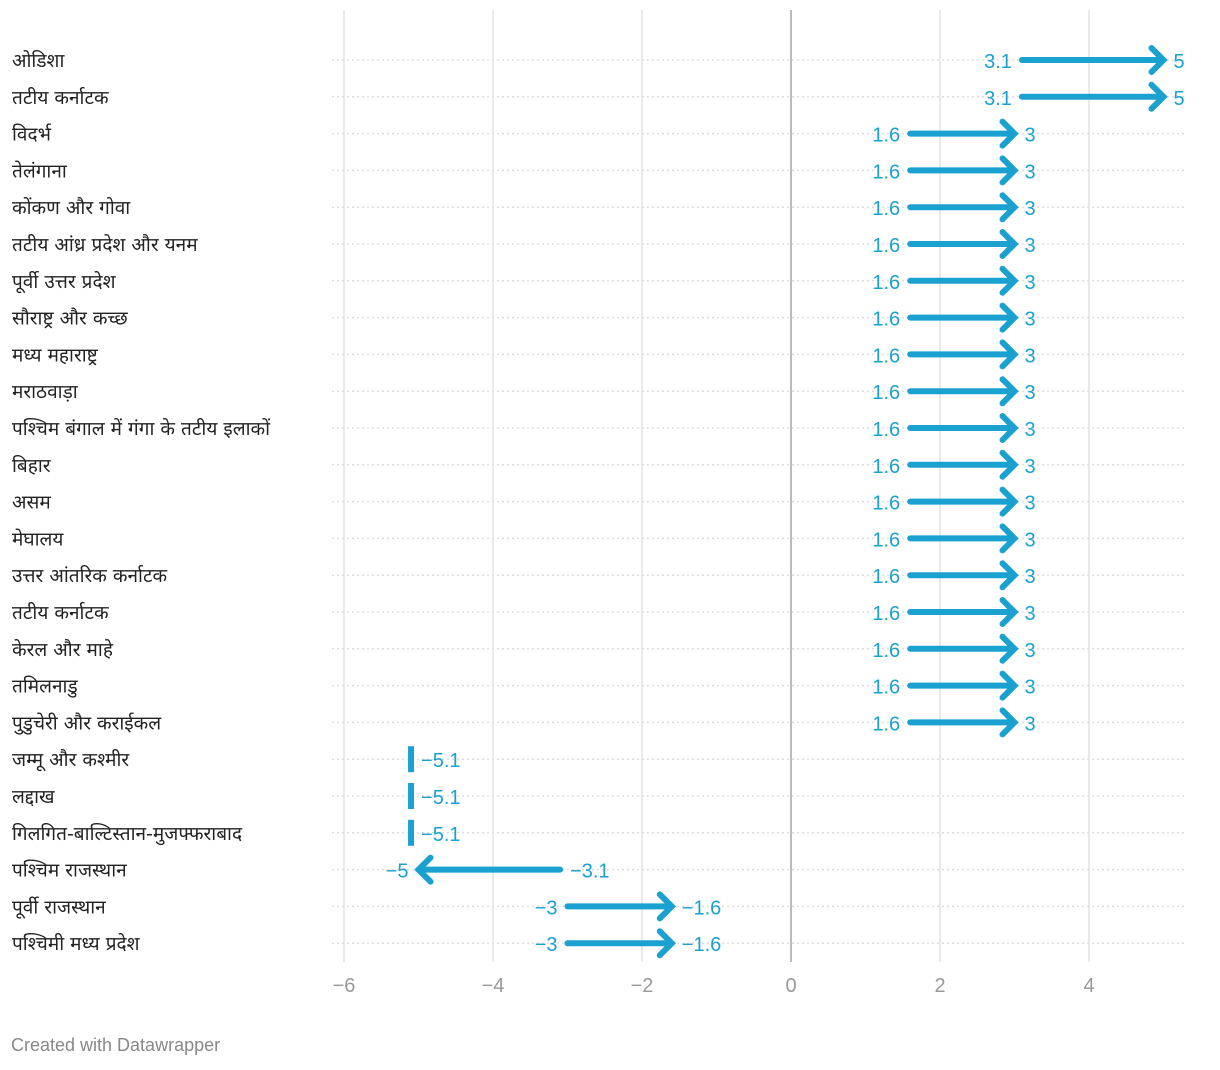 This screenshot has height=1070, width=1220. Describe the element at coordinates (31, 503) in the screenshot. I see `row-label: असम` at that location.